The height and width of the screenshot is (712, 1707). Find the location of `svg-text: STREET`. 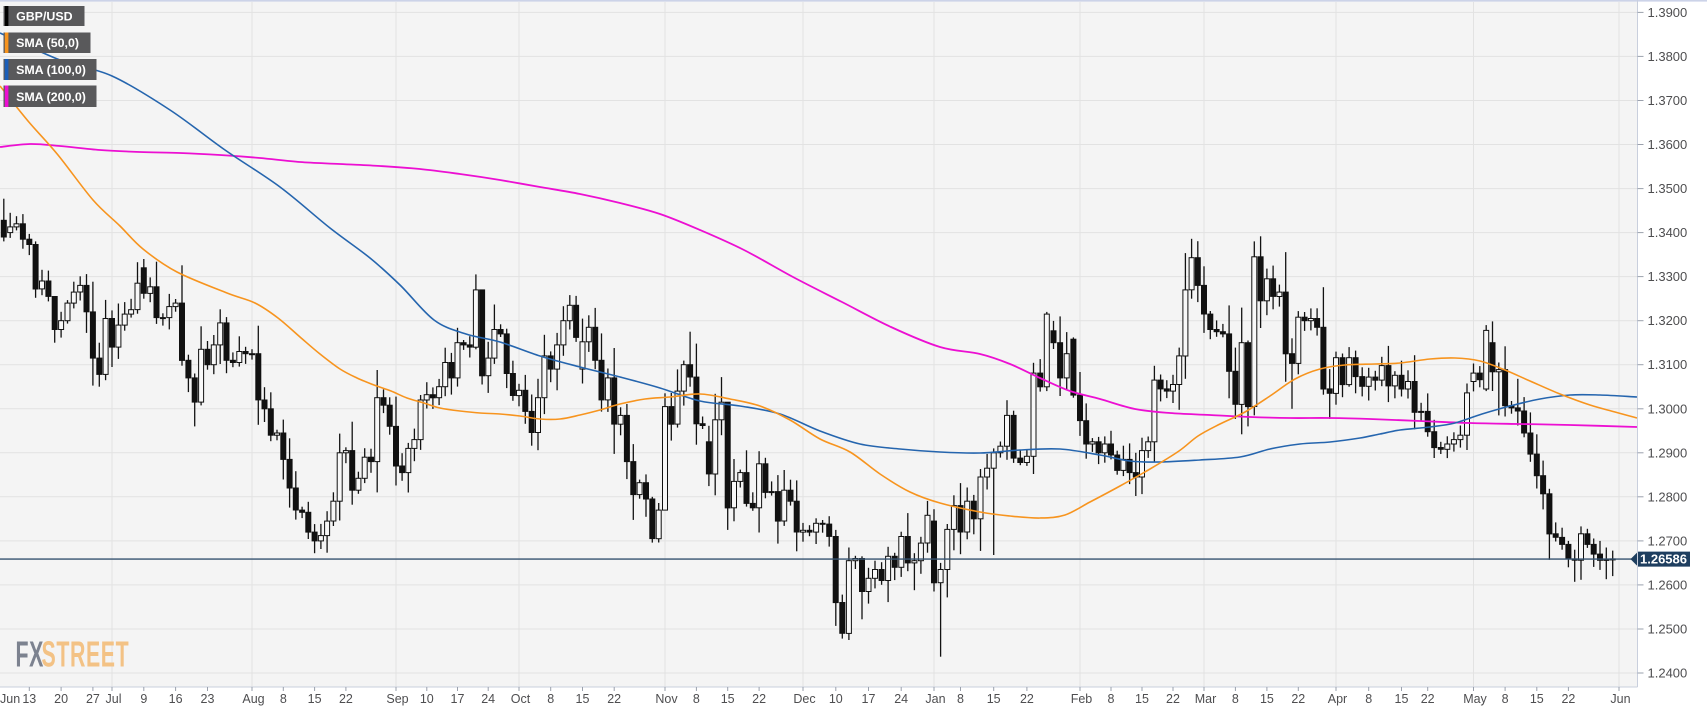

svg-text: STREET is located at coordinates (86, 655).